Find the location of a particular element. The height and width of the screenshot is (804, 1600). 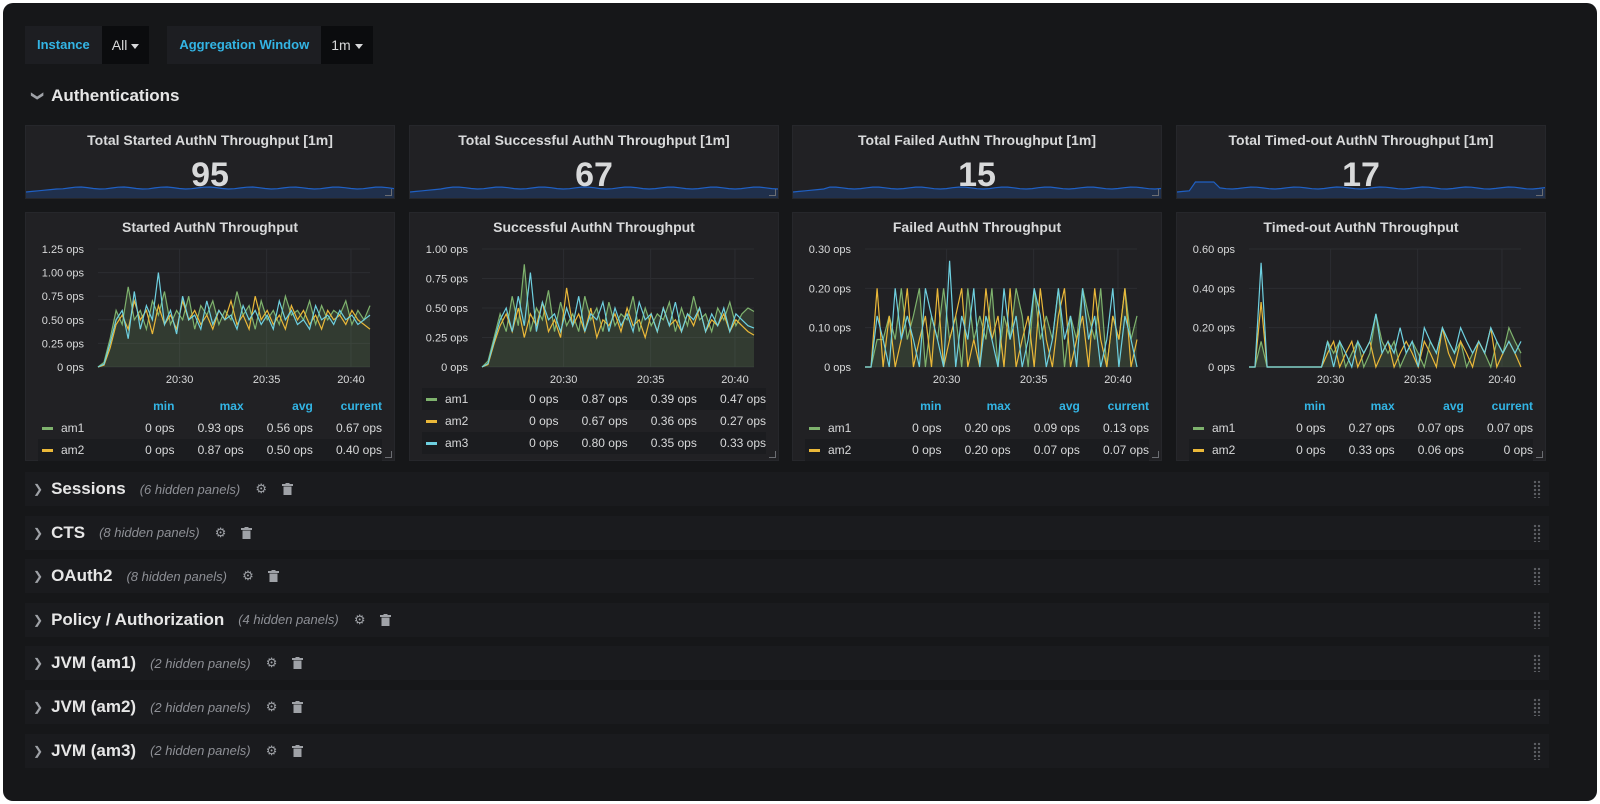

legend-row: am1 0 ops 0.20 ops 0.09 ops 0.13 ops is located at coordinates (977, 428).